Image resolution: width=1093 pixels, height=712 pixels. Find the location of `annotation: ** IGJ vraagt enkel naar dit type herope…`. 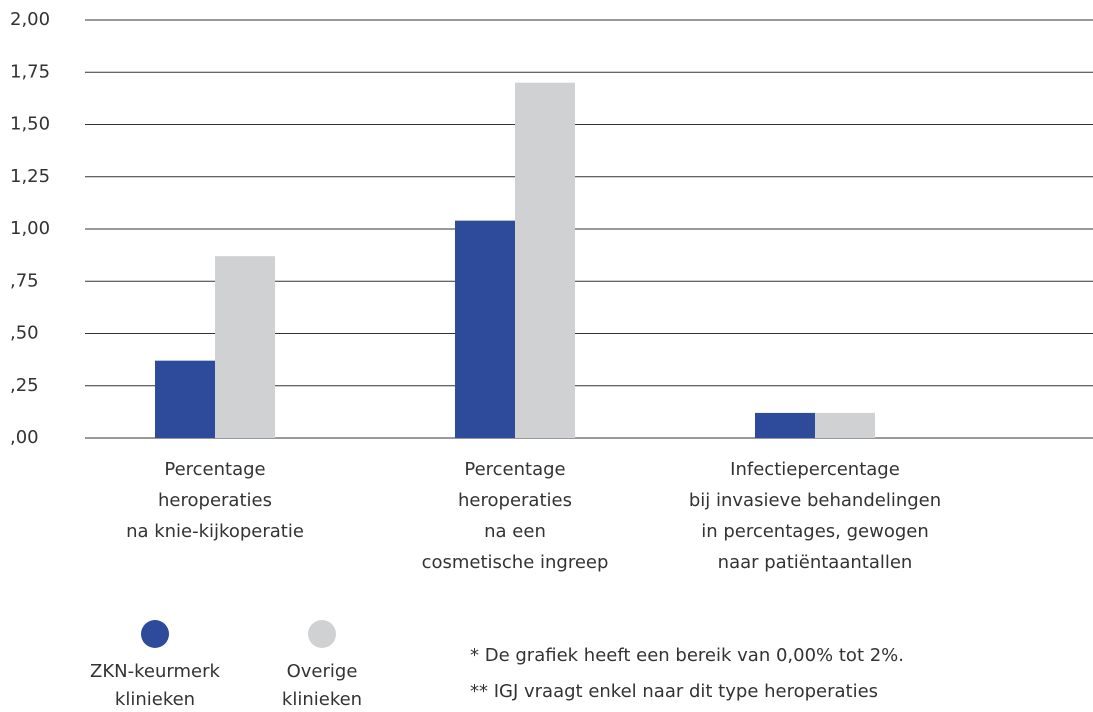

annotation: ** IGJ vraagt enkel naar dit type herope… is located at coordinates (674, 691).